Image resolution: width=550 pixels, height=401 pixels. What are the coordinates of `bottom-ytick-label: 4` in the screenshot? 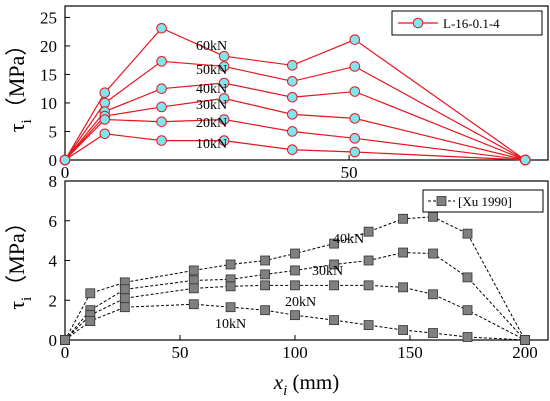 It's located at (53, 261).